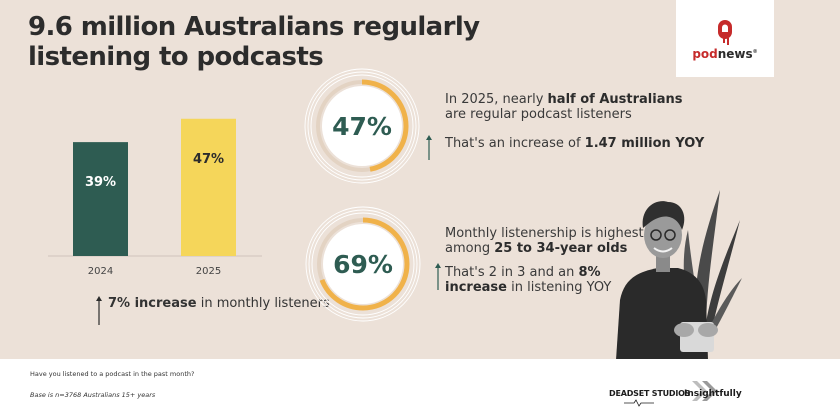  Describe the element at coordinates (100, 199) in the screenshot. I see `bar-2024` at that location.